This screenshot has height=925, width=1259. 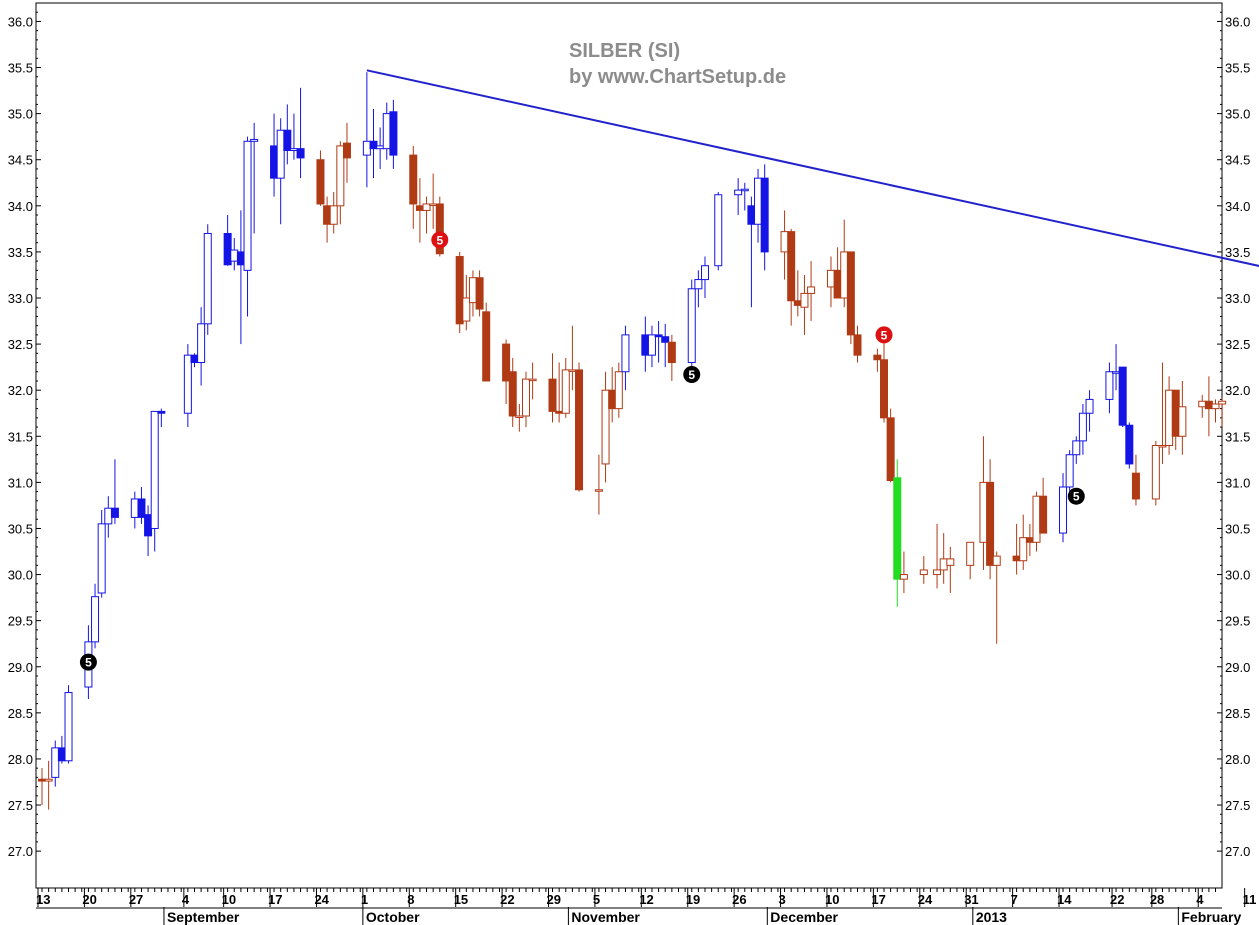 I want to click on x-day-label: 20, so click(x=89, y=899).